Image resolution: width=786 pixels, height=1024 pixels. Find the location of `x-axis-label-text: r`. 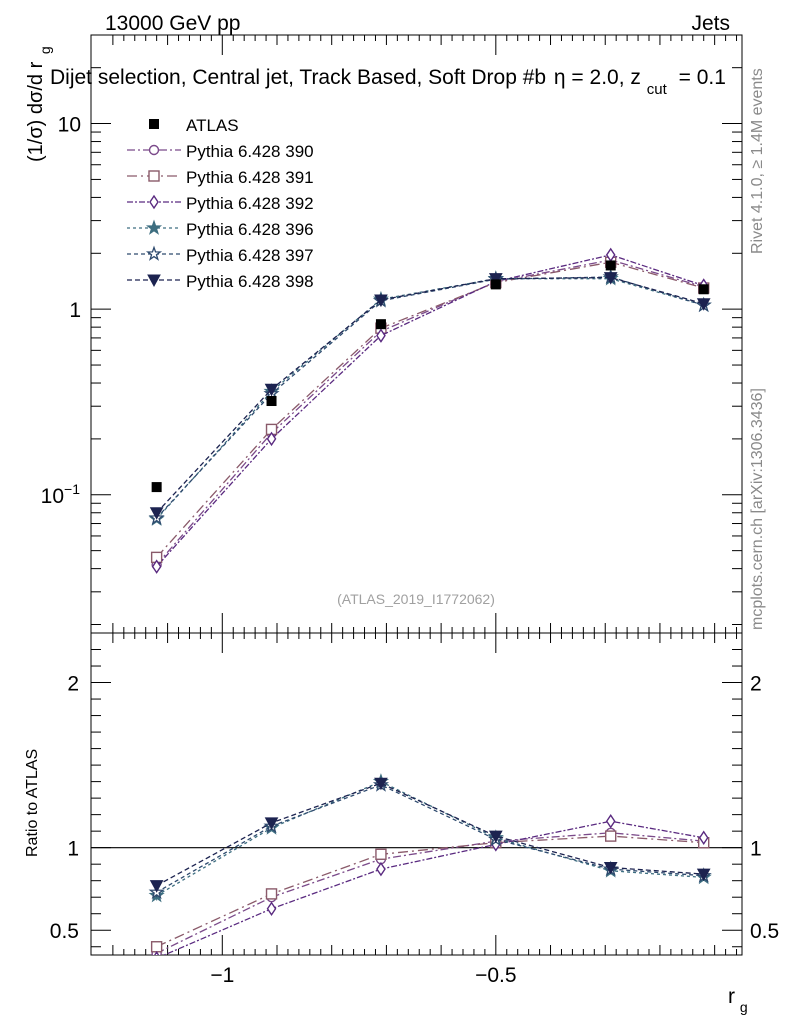

x-axis-label-text: r is located at coordinates (731, 996).